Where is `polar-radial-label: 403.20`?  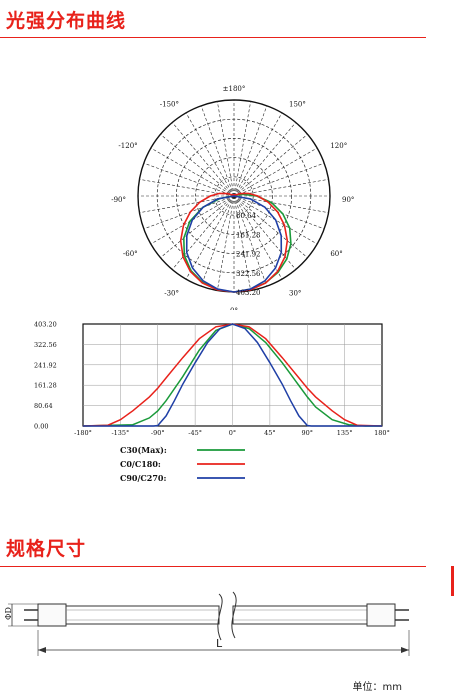 polar-radial-label: 403.20 is located at coordinates (248, 293).